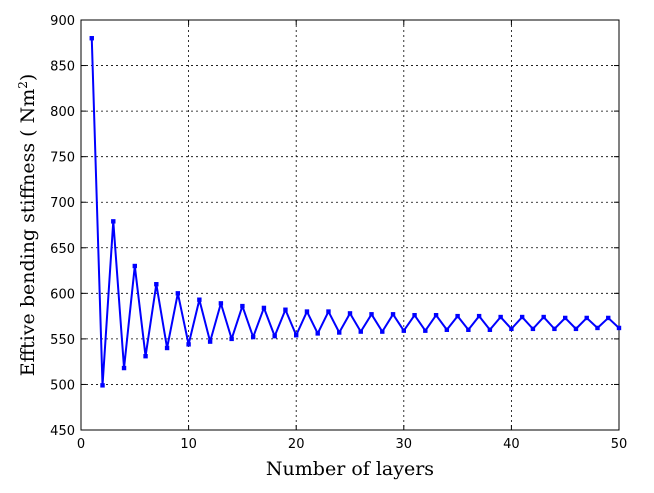 This screenshot has width=654, height=493. What do you see at coordinates (23, 85) in the screenshot?
I see `y-axis-title-superscript: 2` at bounding box center [23, 85].